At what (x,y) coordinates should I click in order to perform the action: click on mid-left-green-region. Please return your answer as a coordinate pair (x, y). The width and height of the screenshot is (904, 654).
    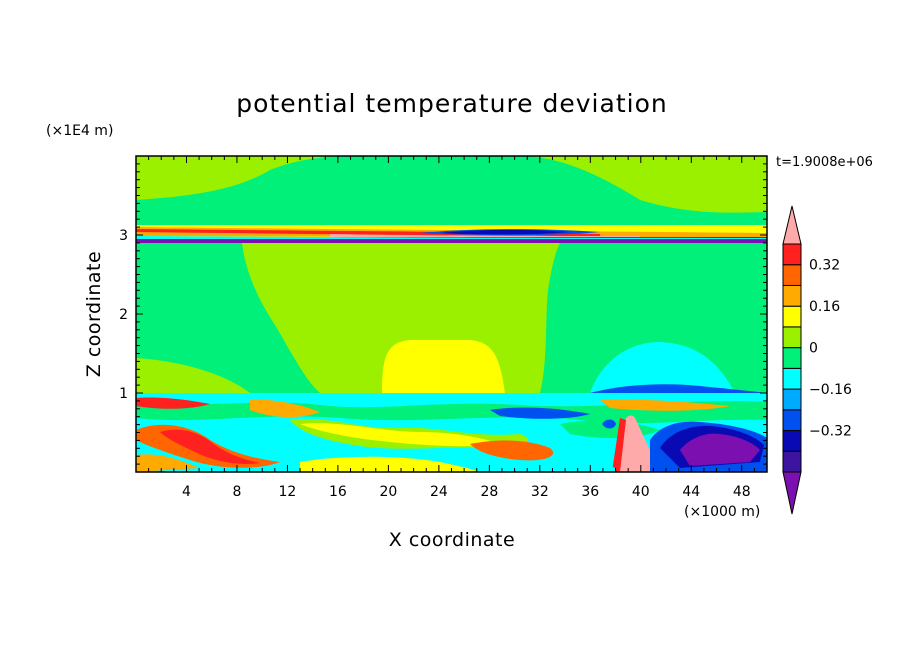
    Looking at the image, I should click on (228, 318).